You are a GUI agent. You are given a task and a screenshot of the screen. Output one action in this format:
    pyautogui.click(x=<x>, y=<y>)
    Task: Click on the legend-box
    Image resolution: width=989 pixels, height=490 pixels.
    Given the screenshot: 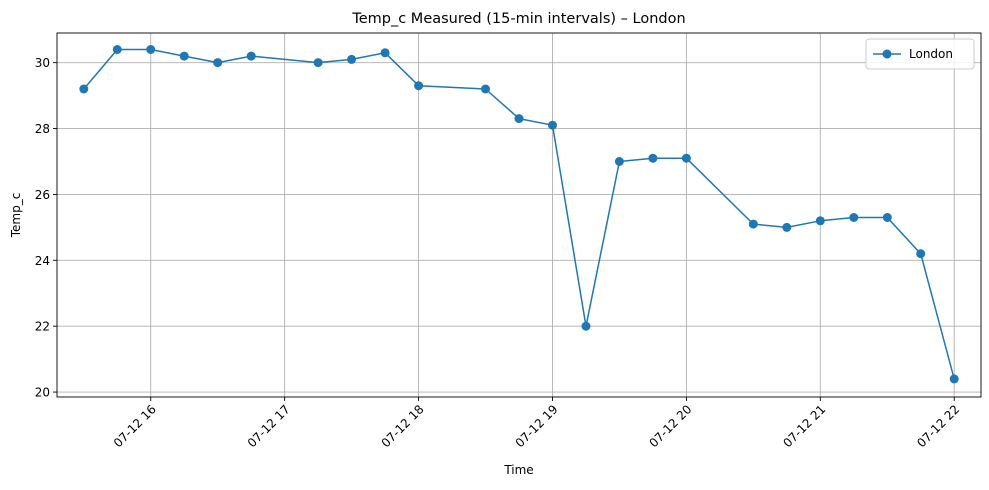 What is the action you would take?
    pyautogui.click(x=920, y=54)
    